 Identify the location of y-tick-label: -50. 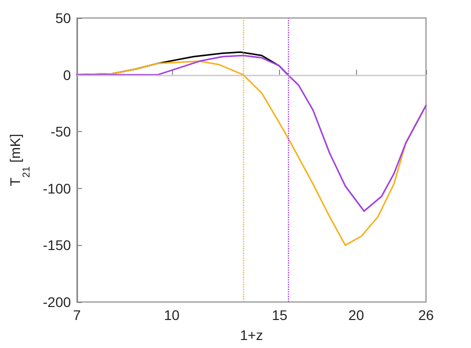
(61, 132).